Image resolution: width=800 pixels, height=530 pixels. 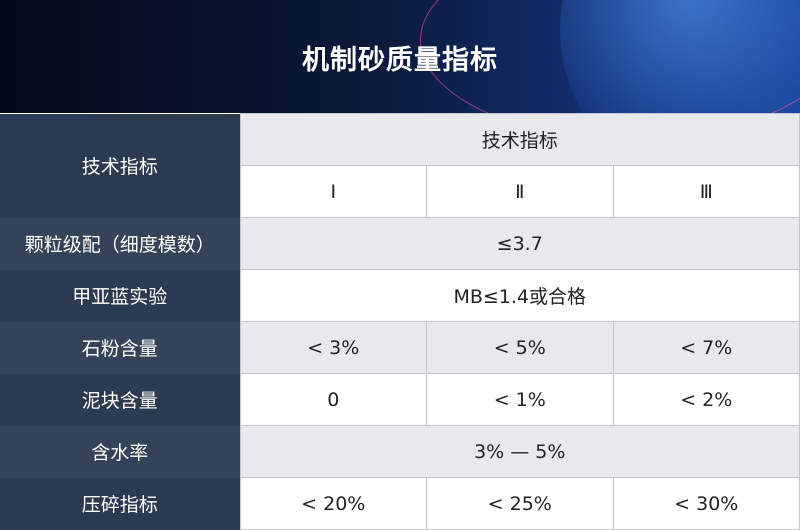 What do you see at coordinates (519, 139) in the screenshot?
I see `group-header: 技术指标` at bounding box center [519, 139].